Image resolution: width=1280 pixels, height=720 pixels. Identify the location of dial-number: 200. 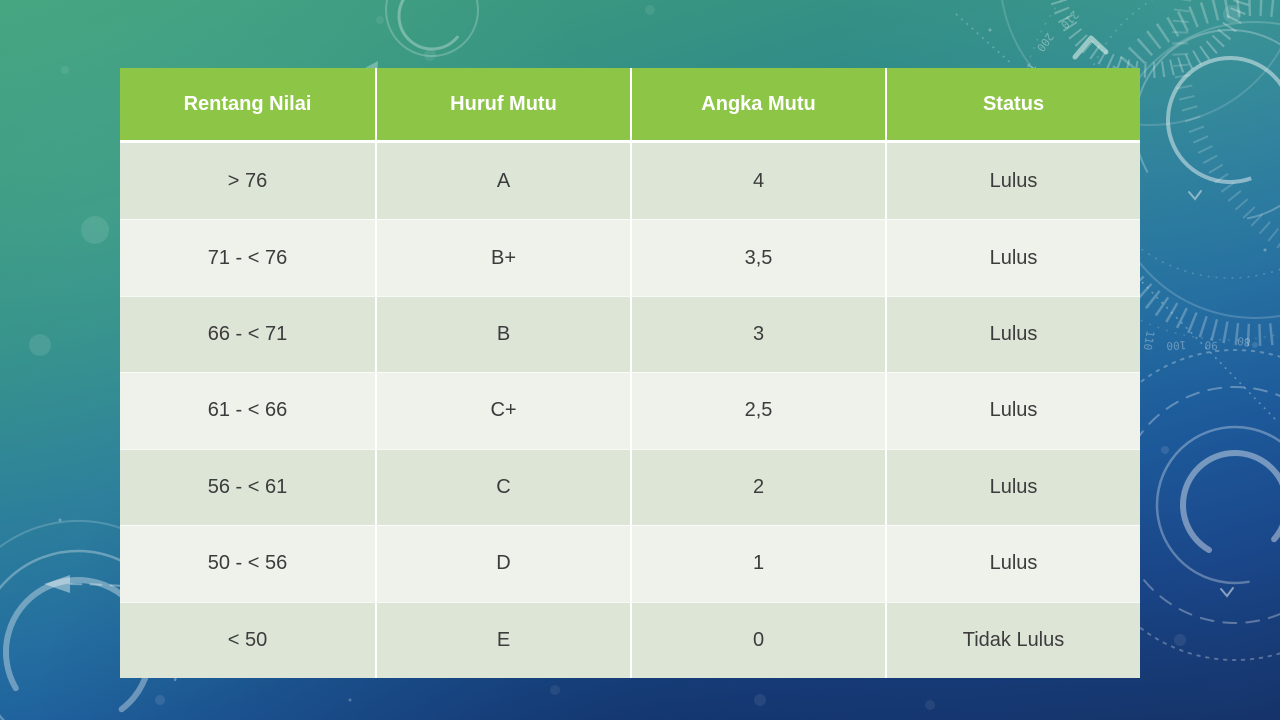
(1045, 42).